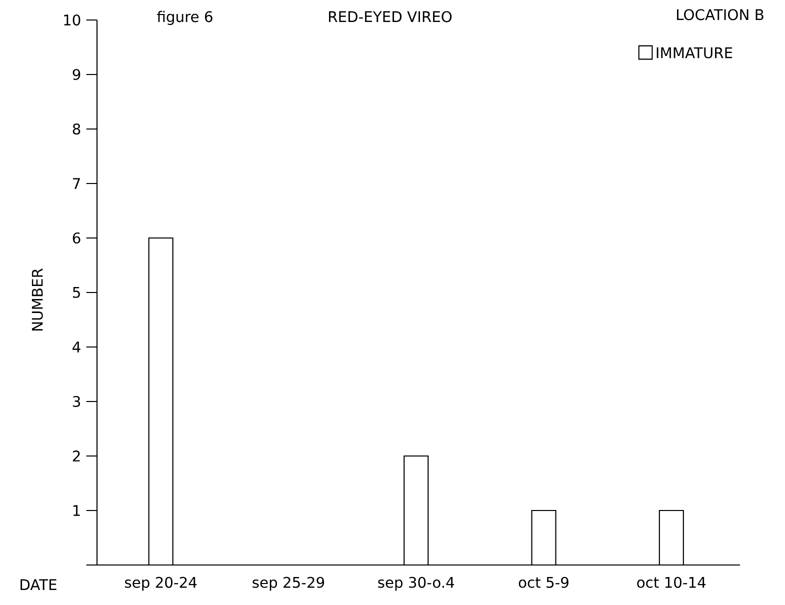  Describe the element at coordinates (76, 510) in the screenshot. I see `y-tick-label: 1` at that location.